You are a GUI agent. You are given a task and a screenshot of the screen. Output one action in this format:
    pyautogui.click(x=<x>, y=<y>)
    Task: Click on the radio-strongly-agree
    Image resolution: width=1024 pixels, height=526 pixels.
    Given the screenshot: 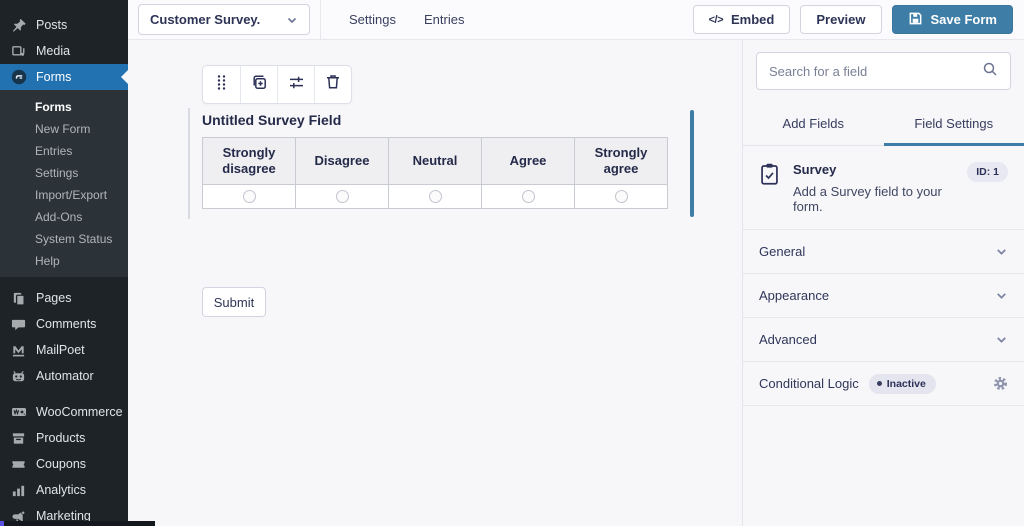 What is the action you would take?
    pyautogui.click(x=621, y=196)
    